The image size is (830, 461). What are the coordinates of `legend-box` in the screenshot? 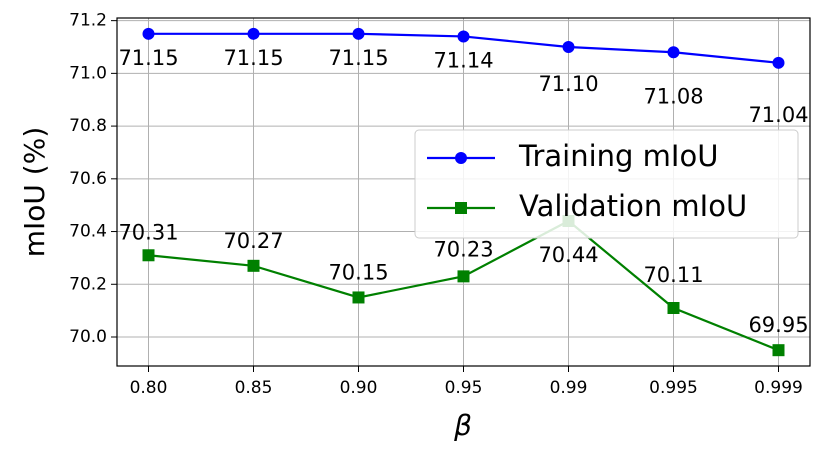 It's located at (606, 184).